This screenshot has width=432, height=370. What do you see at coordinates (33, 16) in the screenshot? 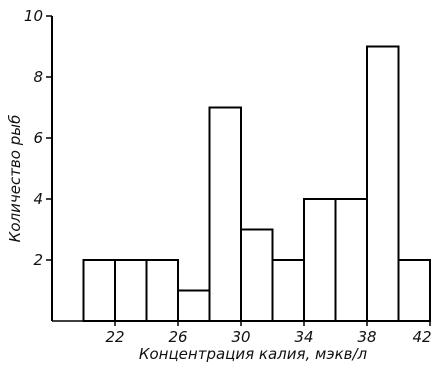
I see `y-tick-label-5: 10` at bounding box center [33, 16].